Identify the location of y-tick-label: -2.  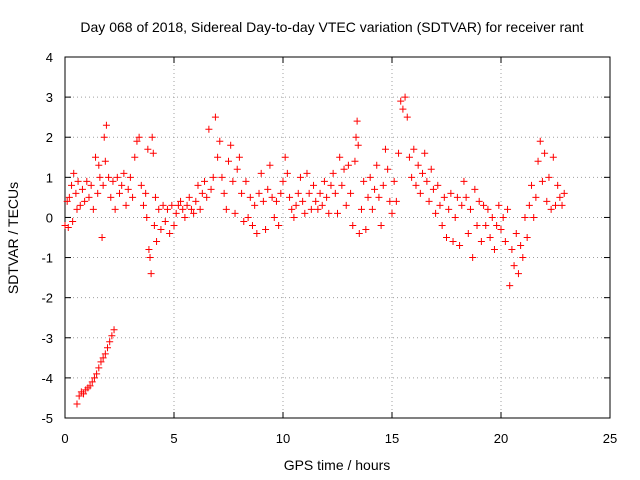
(47, 298).